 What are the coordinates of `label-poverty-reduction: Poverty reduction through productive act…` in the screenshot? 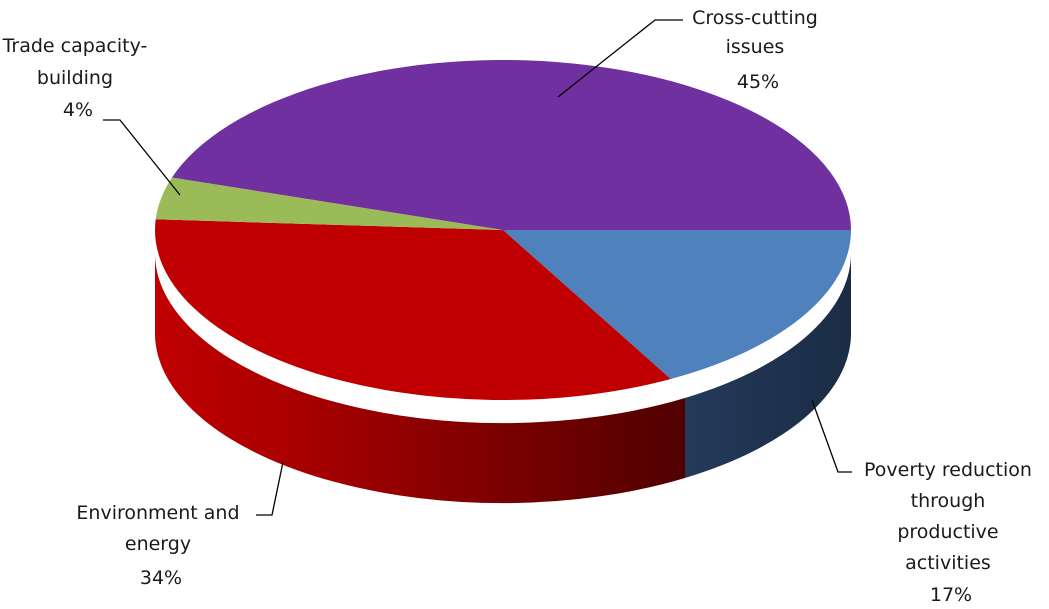 It's located at (951, 532).